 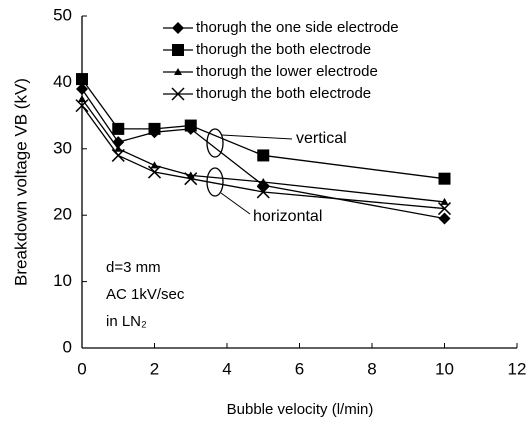 What do you see at coordinates (371, 368) in the screenshot?
I see `x-tick-label: 8` at bounding box center [371, 368].